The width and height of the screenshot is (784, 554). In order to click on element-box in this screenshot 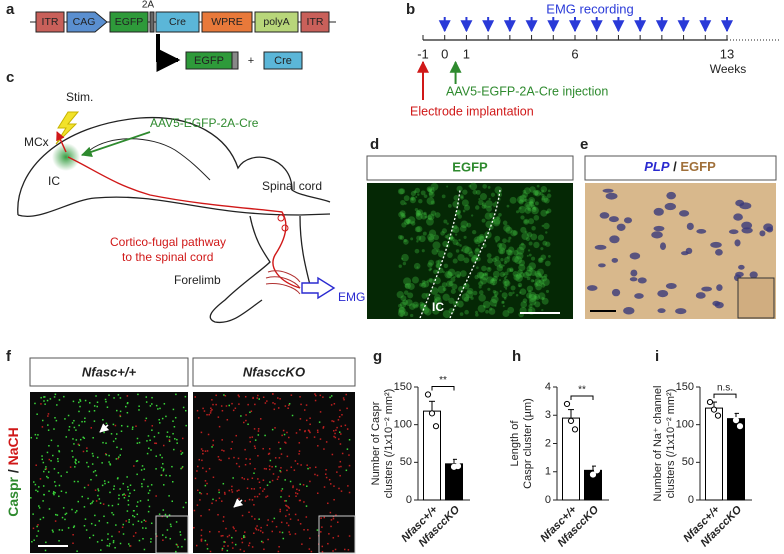, I will do `click(315, 22)`.